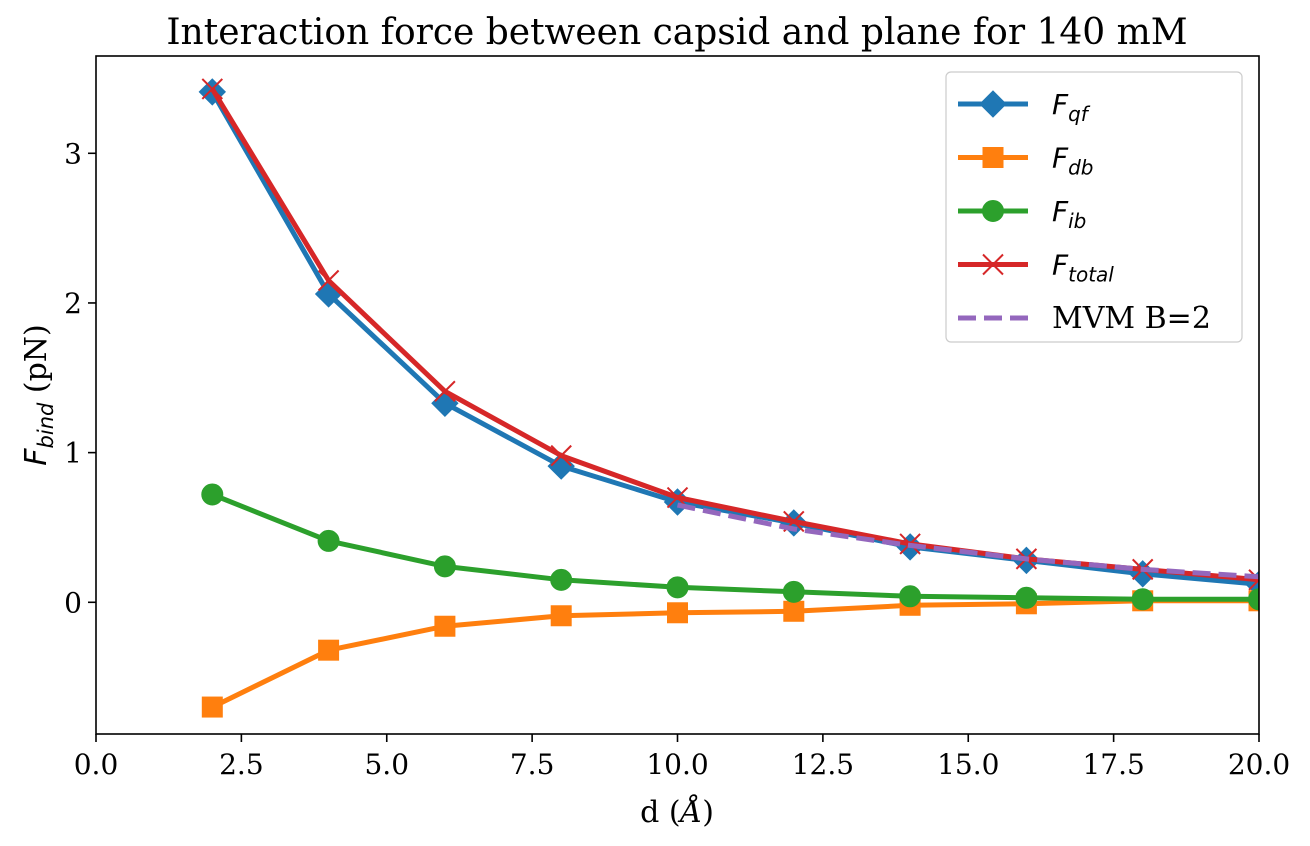 The height and width of the screenshot is (846, 1310). Describe the element at coordinates (1094, 207) in the screenshot. I see `legend-box` at that location.